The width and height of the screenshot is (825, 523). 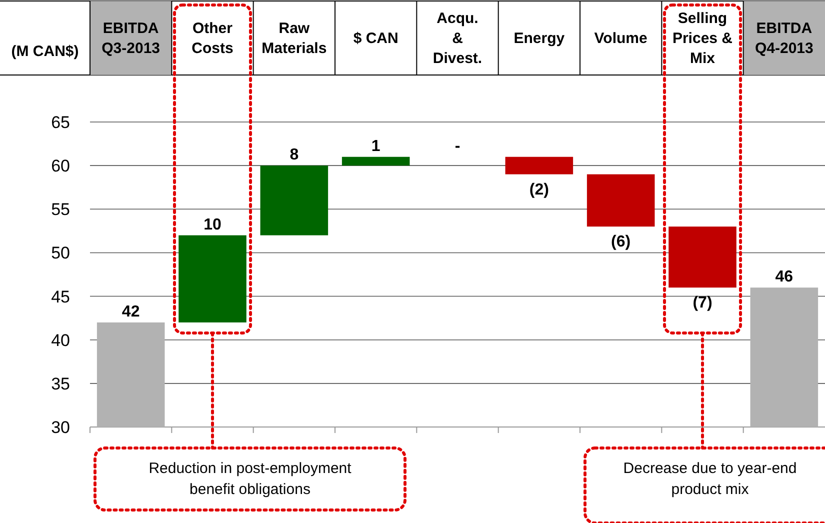 What do you see at coordinates (60, 384) in the screenshot?
I see `y-tick-label: 35` at bounding box center [60, 384].